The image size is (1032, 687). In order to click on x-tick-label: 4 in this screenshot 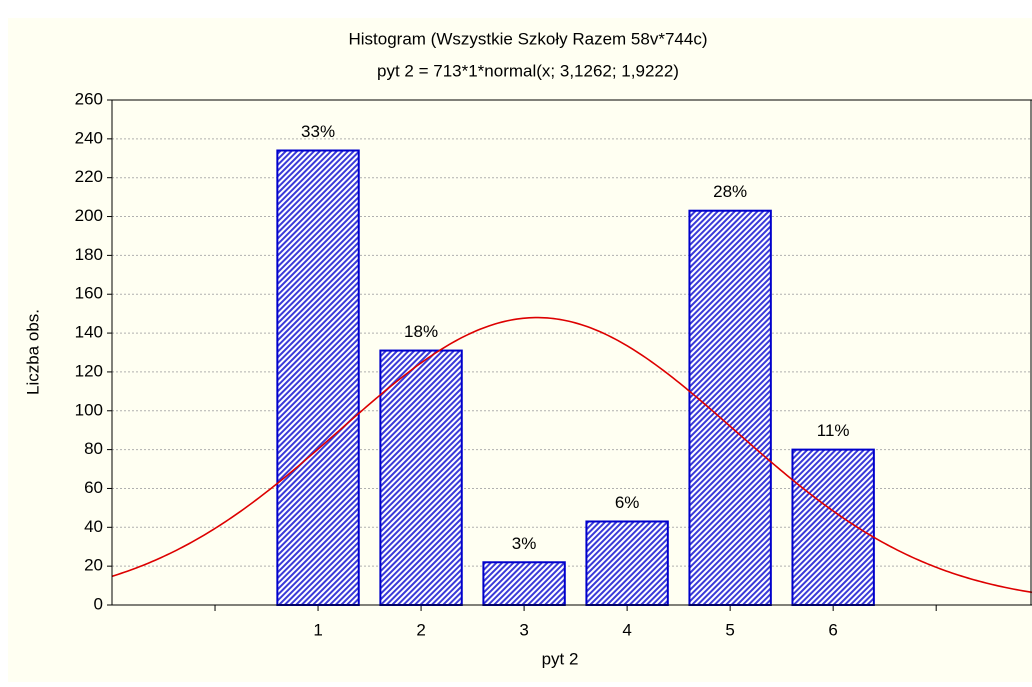, I will do `click(626, 629)`.